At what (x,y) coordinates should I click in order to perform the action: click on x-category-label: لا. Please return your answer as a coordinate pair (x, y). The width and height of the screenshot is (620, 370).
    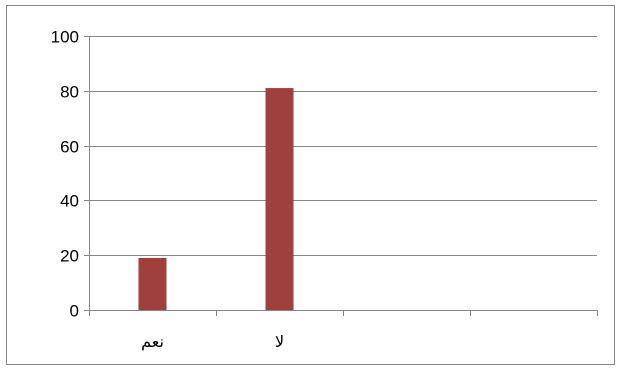
    Looking at the image, I should click on (279, 341).